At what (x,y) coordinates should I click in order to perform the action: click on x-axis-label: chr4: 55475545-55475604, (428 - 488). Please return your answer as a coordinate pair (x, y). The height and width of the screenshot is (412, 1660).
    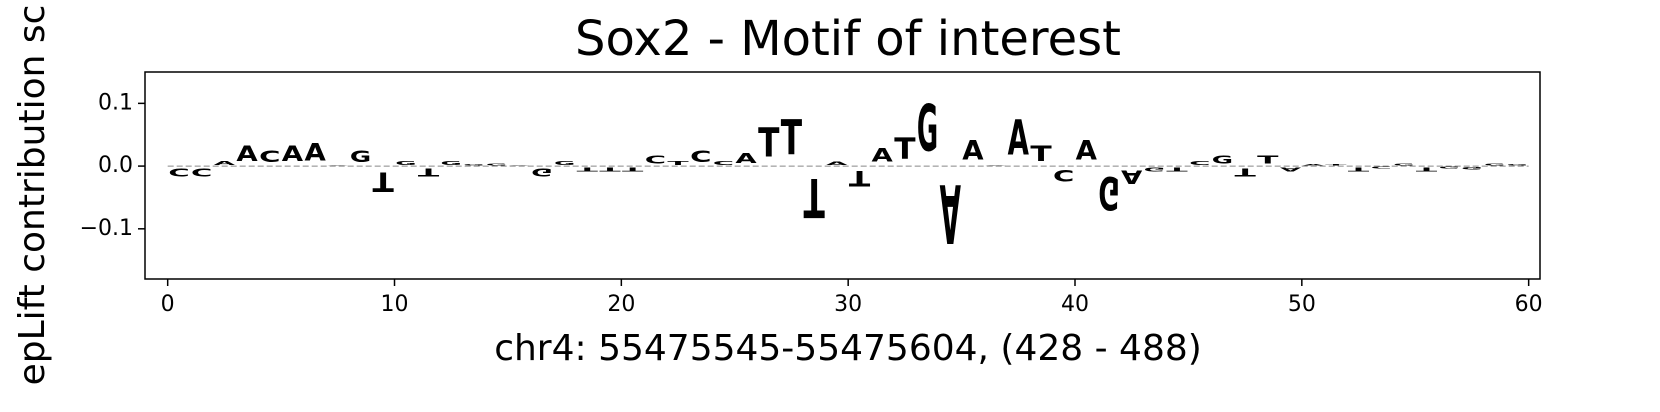
    Looking at the image, I should click on (848, 348).